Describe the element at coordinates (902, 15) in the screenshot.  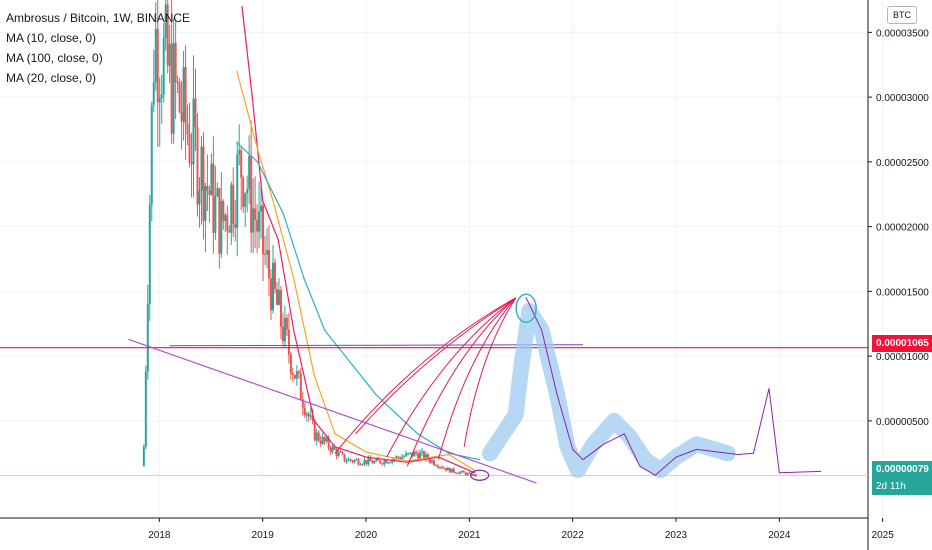
I see `currency-button: BTC` at that location.